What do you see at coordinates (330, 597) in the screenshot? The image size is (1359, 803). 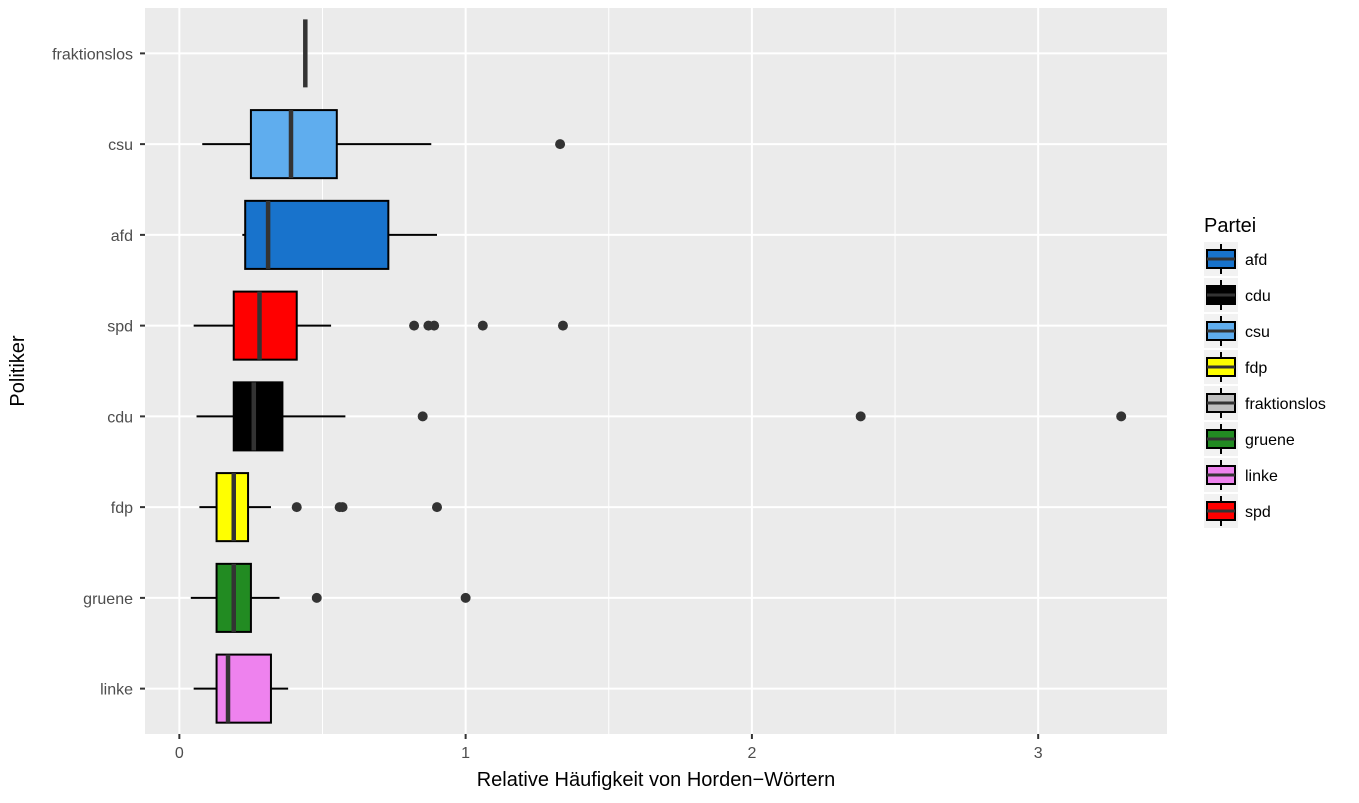 I see `box-gruene` at bounding box center [330, 597].